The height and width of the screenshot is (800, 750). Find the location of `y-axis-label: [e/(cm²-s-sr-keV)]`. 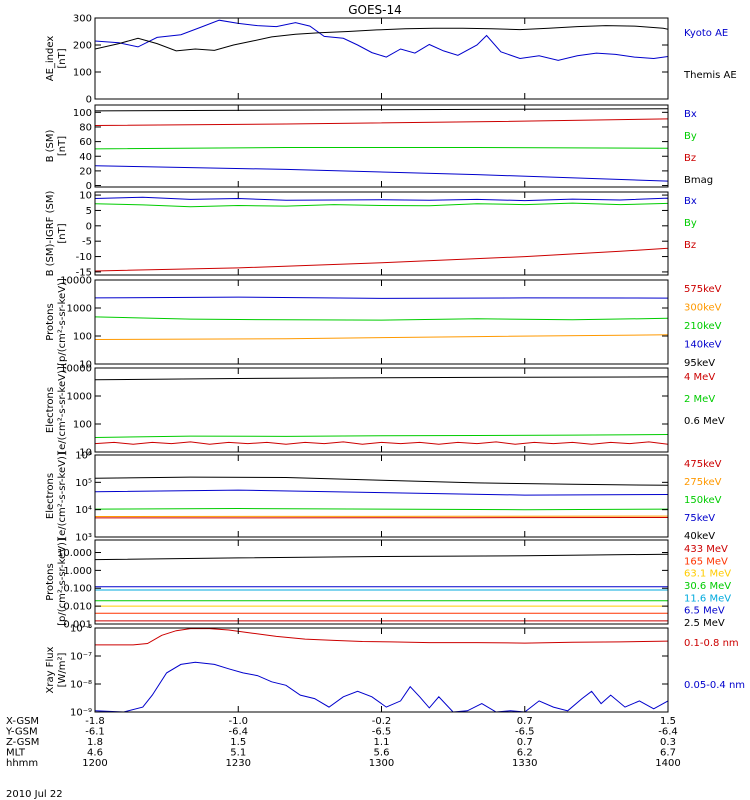

y-axis-label: [e/(cm²-s-sr-keV)] is located at coordinates (62, 410).